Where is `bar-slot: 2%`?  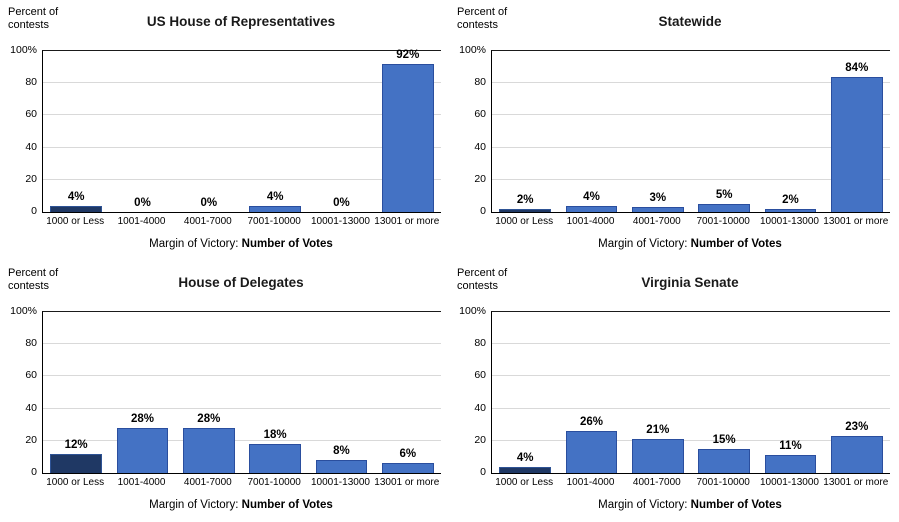 bar-slot: 2% is located at coordinates (525, 131).